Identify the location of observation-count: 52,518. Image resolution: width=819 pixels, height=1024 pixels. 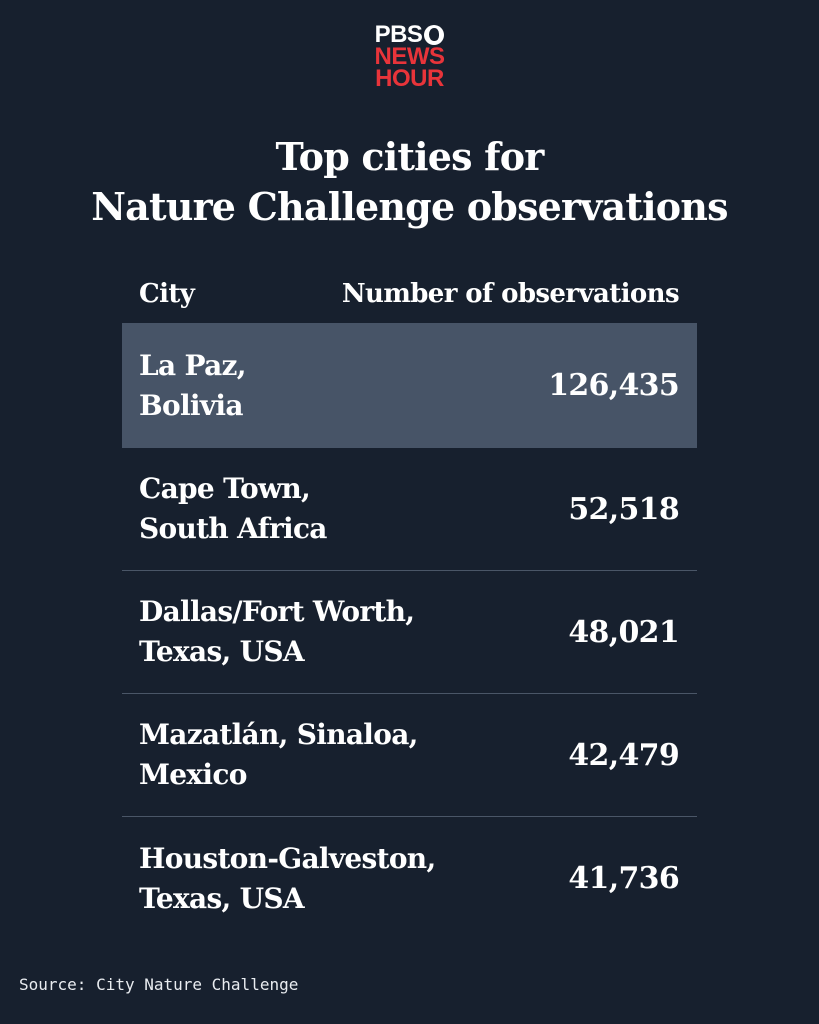
(623, 509).